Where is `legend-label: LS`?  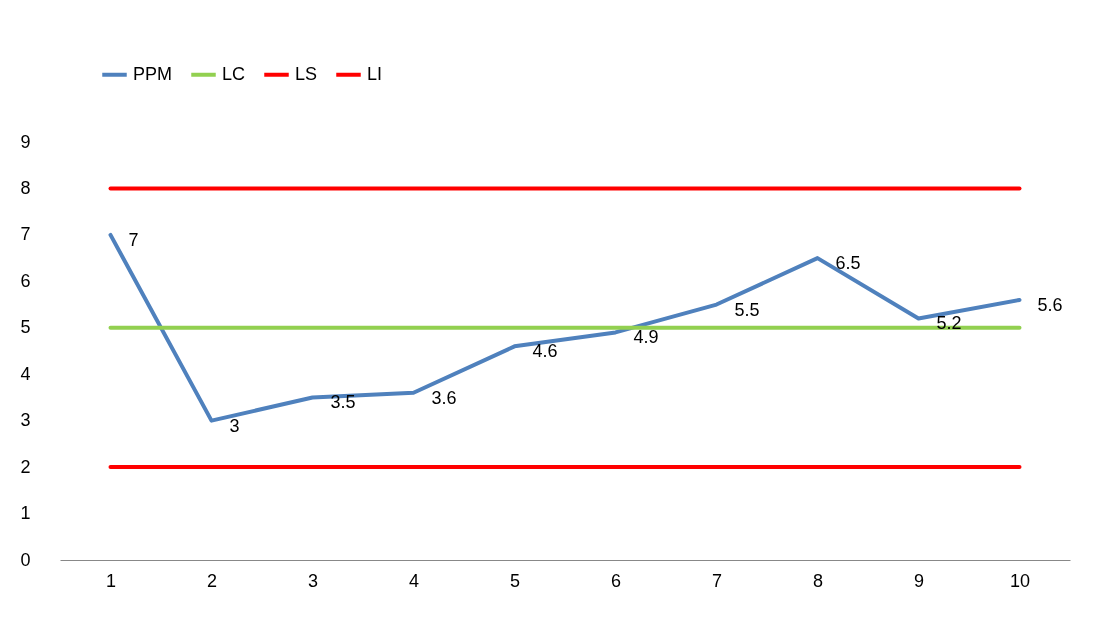
legend-label: LS is located at coordinates (306, 73).